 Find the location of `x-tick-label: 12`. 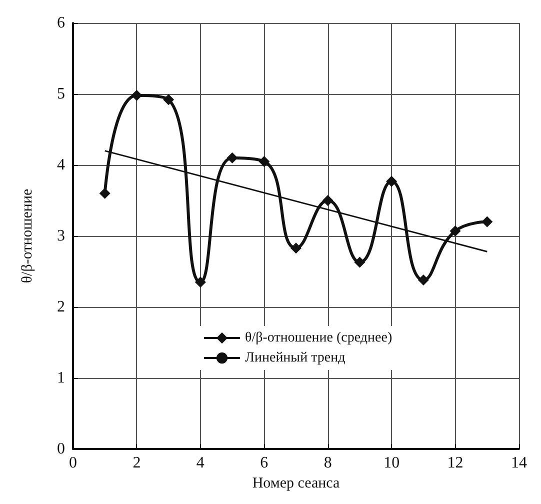

x-tick-label: 12 is located at coordinates (455, 463).